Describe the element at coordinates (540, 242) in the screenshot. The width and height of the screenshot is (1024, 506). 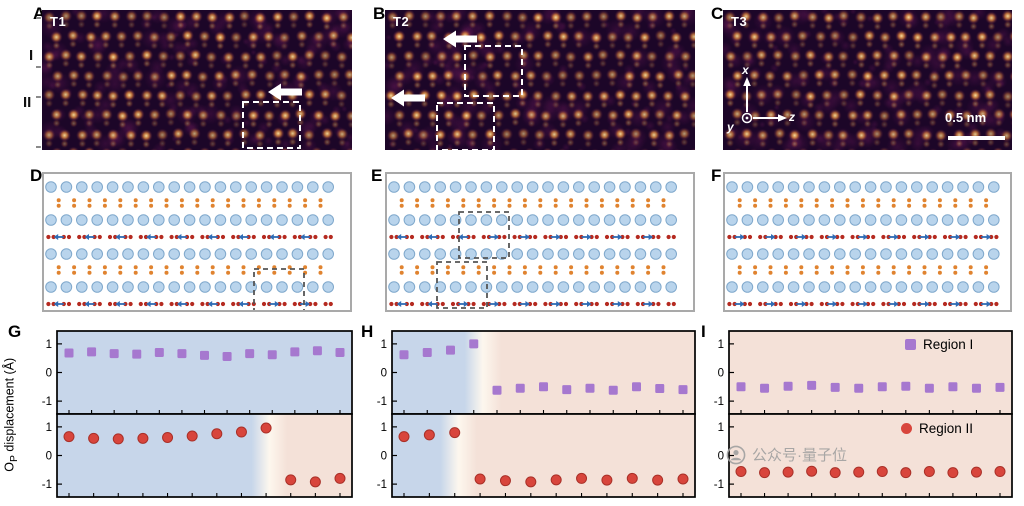
I see `atomic-model-e` at that location.